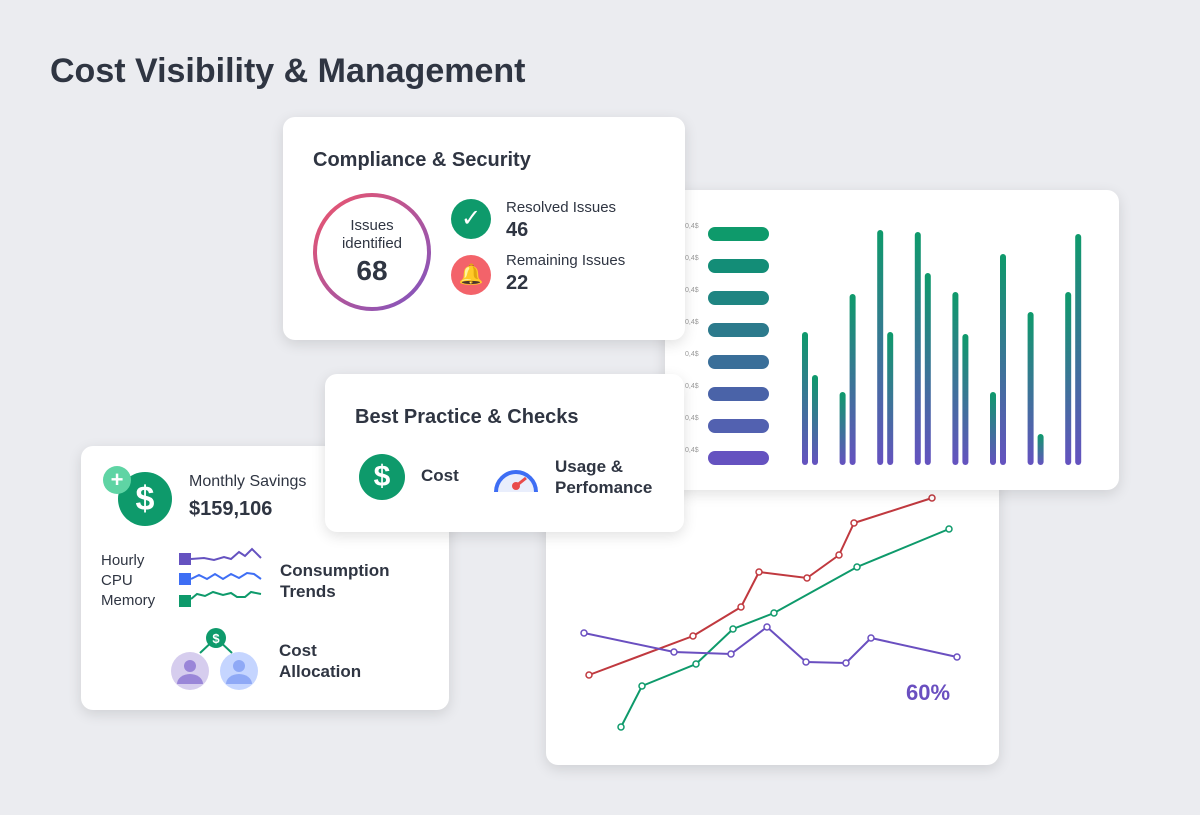 The image size is (1200, 815). I want to click on compliance-title: Compliance & Security, so click(422, 160).